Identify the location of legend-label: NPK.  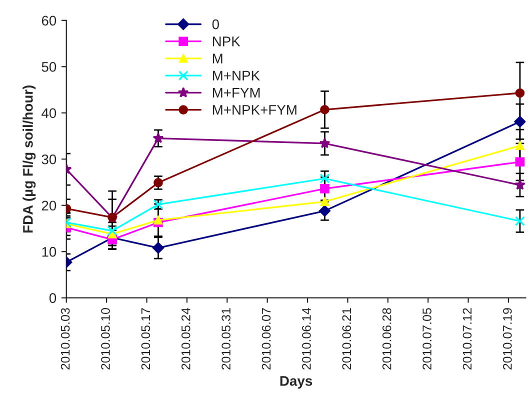
(226, 41).